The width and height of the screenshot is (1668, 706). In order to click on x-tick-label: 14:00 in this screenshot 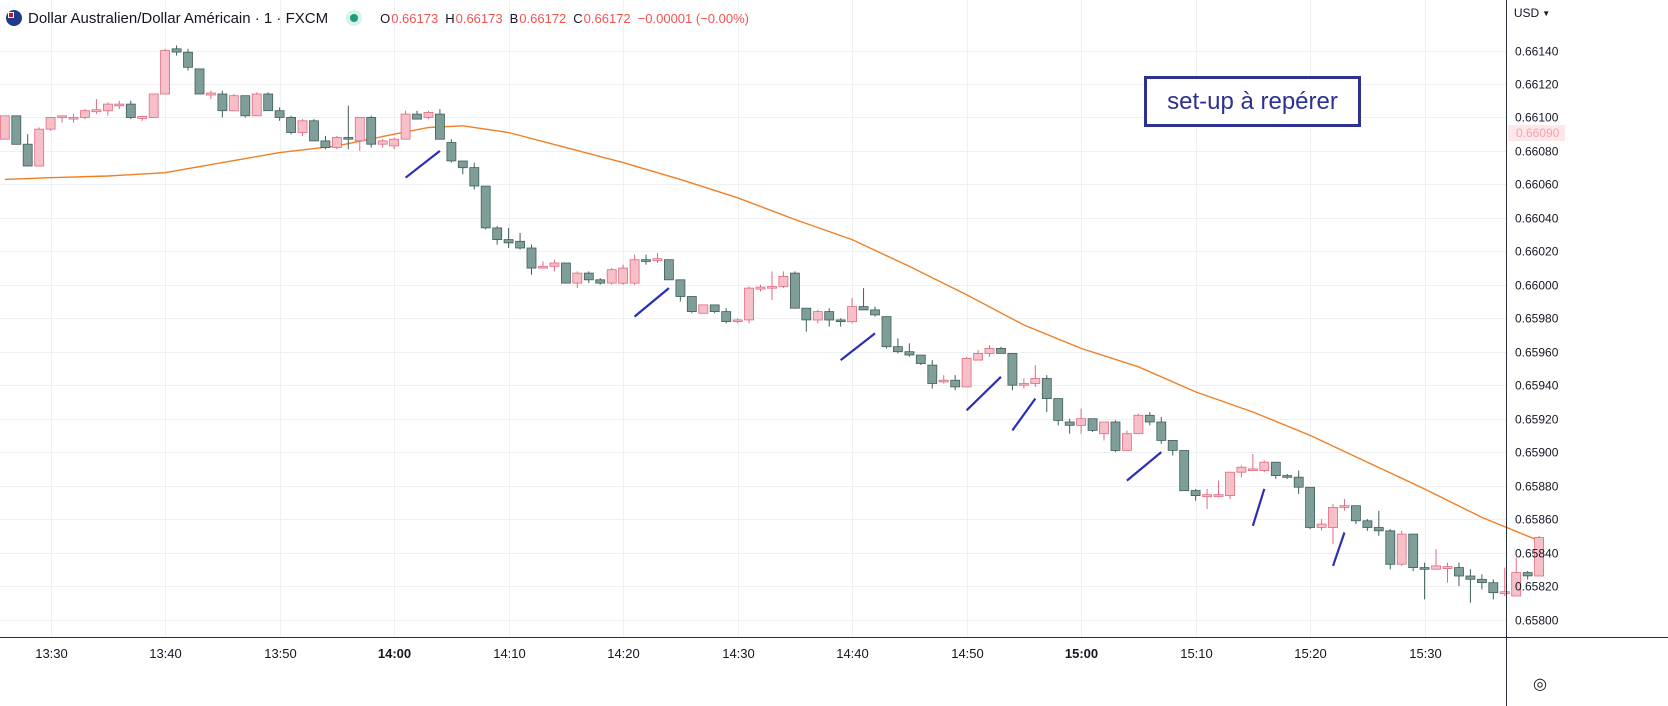, I will do `click(394, 653)`.